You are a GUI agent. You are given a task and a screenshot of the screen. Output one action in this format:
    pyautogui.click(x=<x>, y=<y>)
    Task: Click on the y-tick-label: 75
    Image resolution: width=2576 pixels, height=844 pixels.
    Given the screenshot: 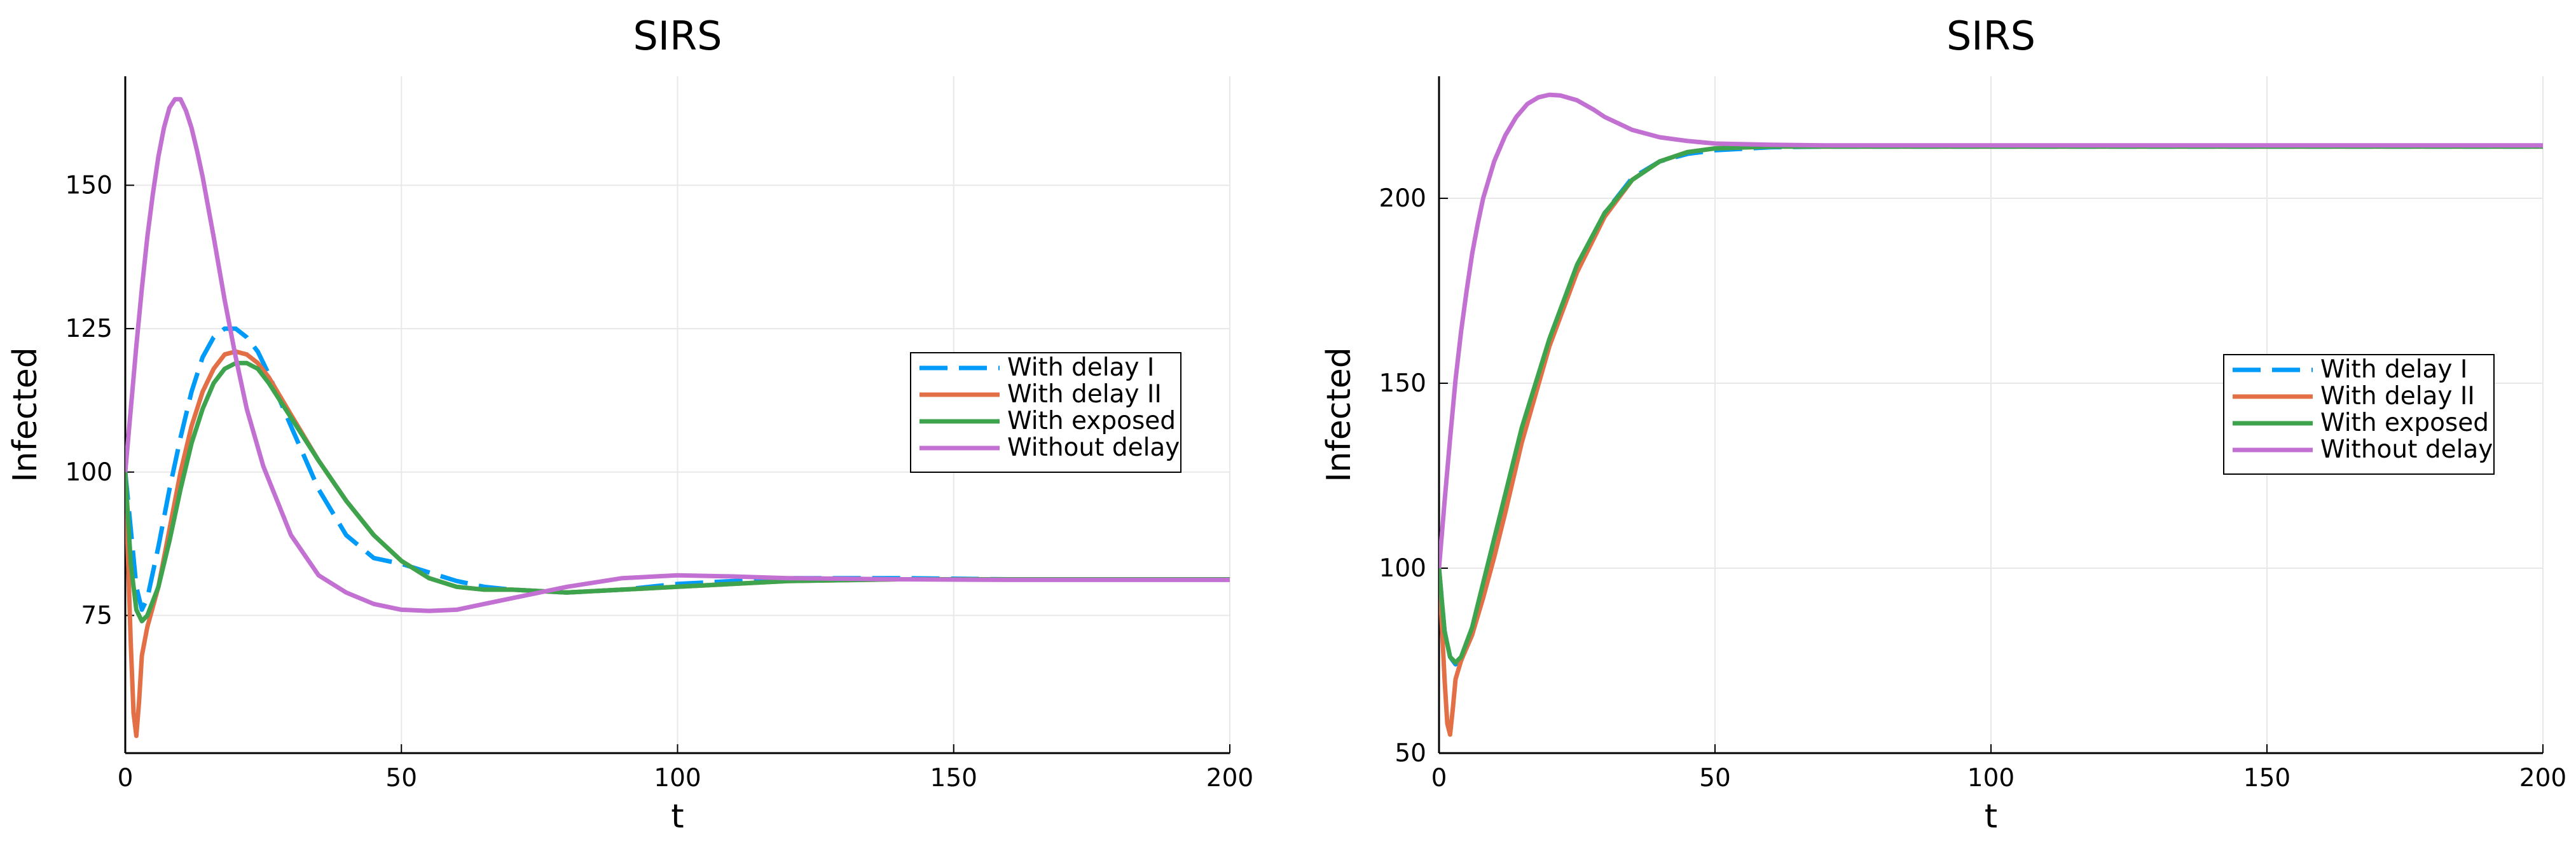 What is the action you would take?
    pyautogui.click(x=97, y=616)
    